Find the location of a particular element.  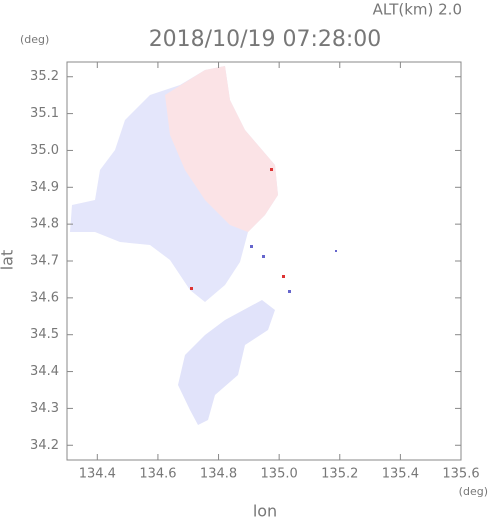

x-tick-label: 134.6 is located at coordinates (157, 474).